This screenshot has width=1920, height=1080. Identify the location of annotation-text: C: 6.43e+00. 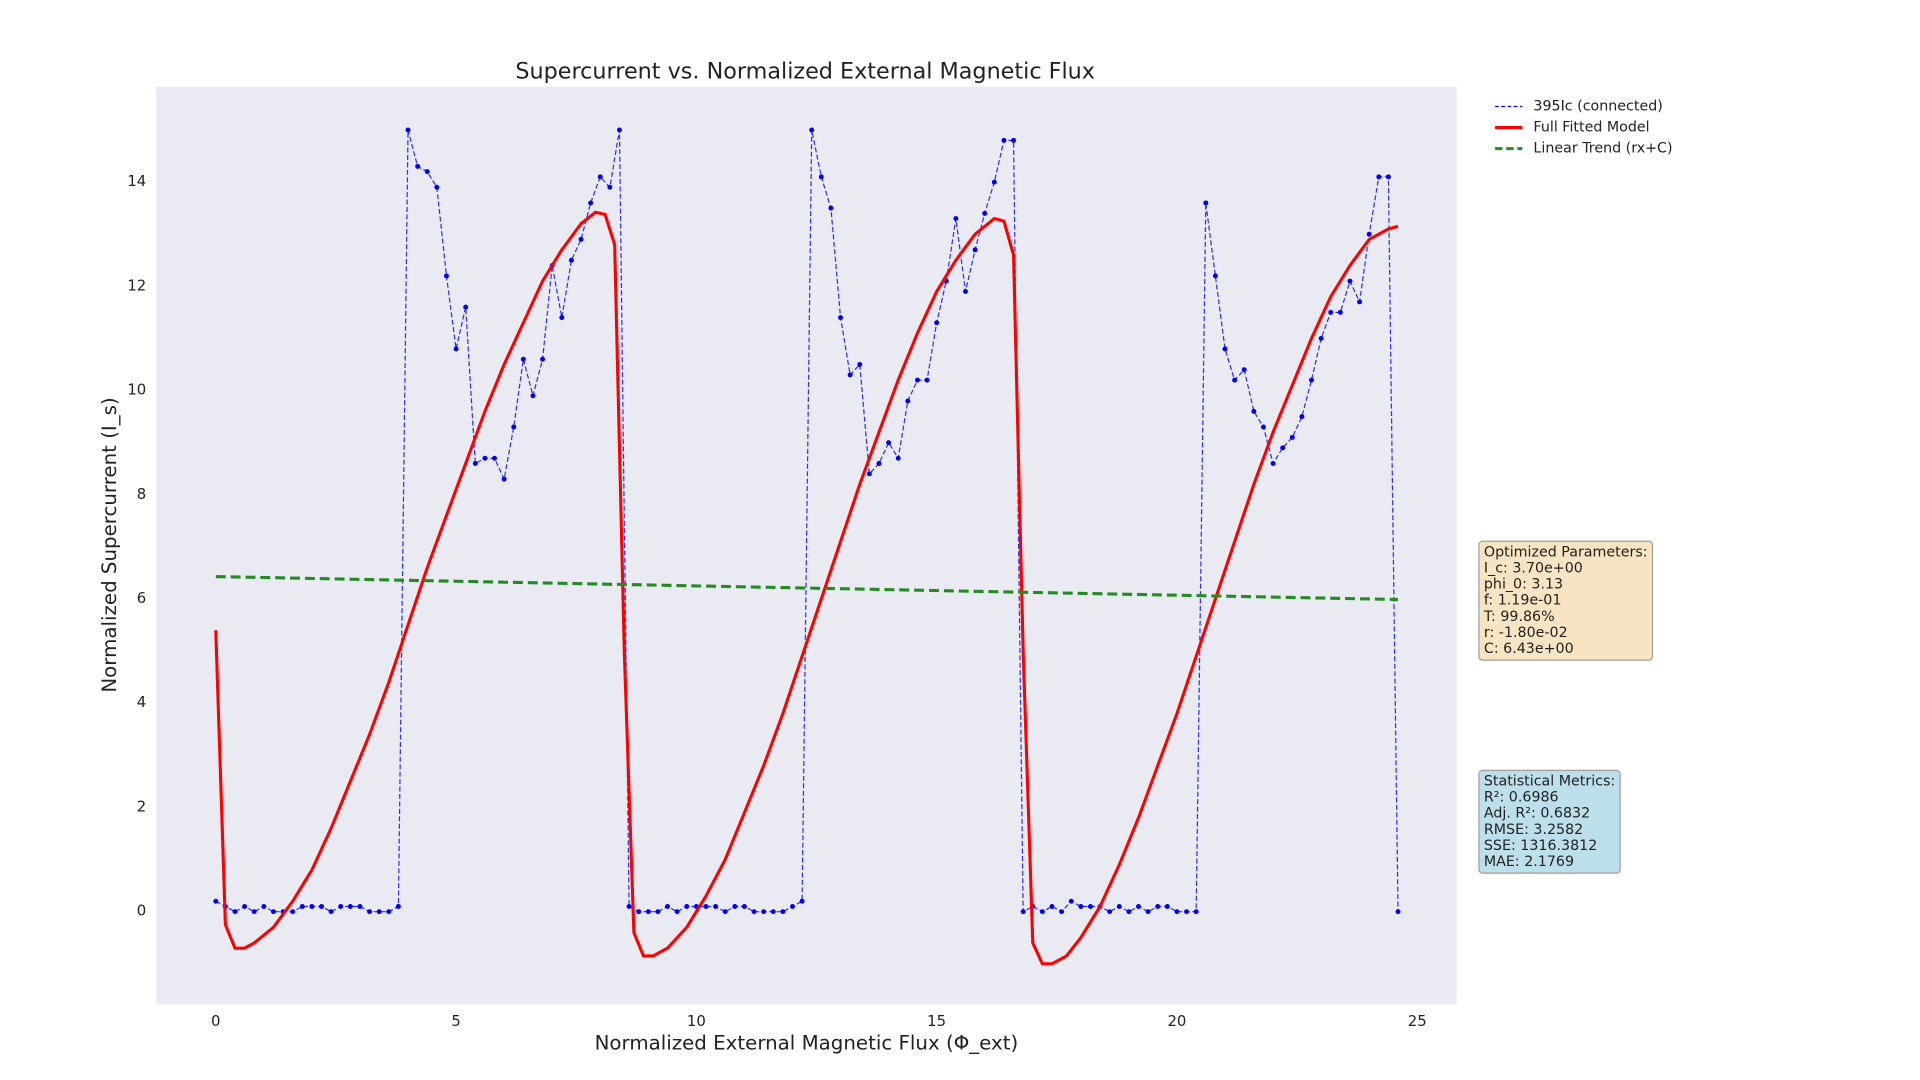
(1529, 649).